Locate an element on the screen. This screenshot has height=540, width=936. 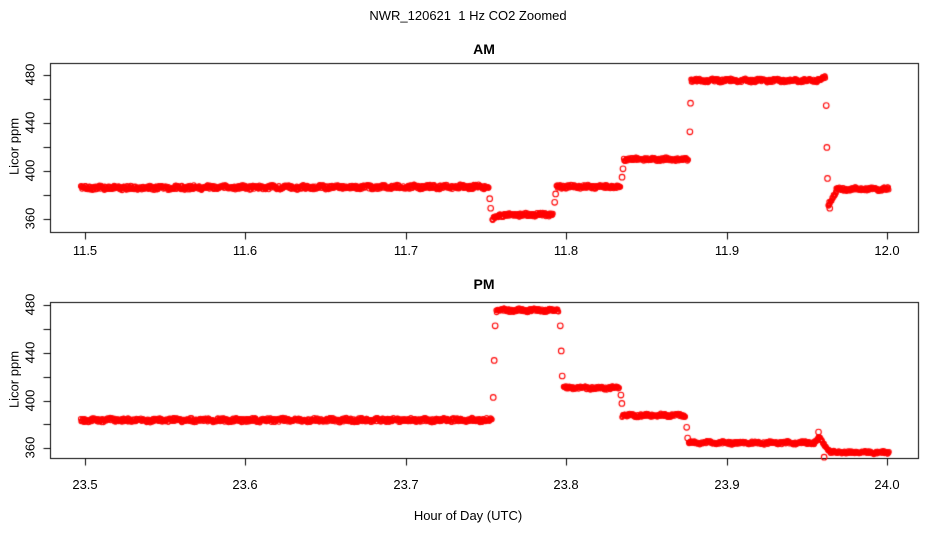
x-tick-label: 11.8 is located at coordinates (566, 250).